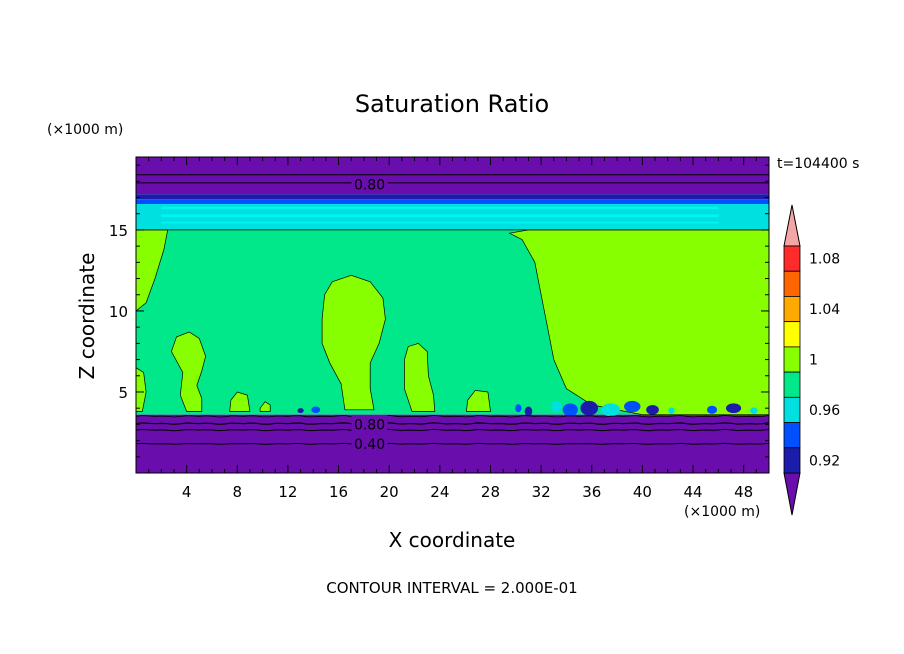 The height and width of the screenshot is (654, 904). I want to click on colorbar: 0.92 0.96 1 1.04 1.08, so click(811, 360).